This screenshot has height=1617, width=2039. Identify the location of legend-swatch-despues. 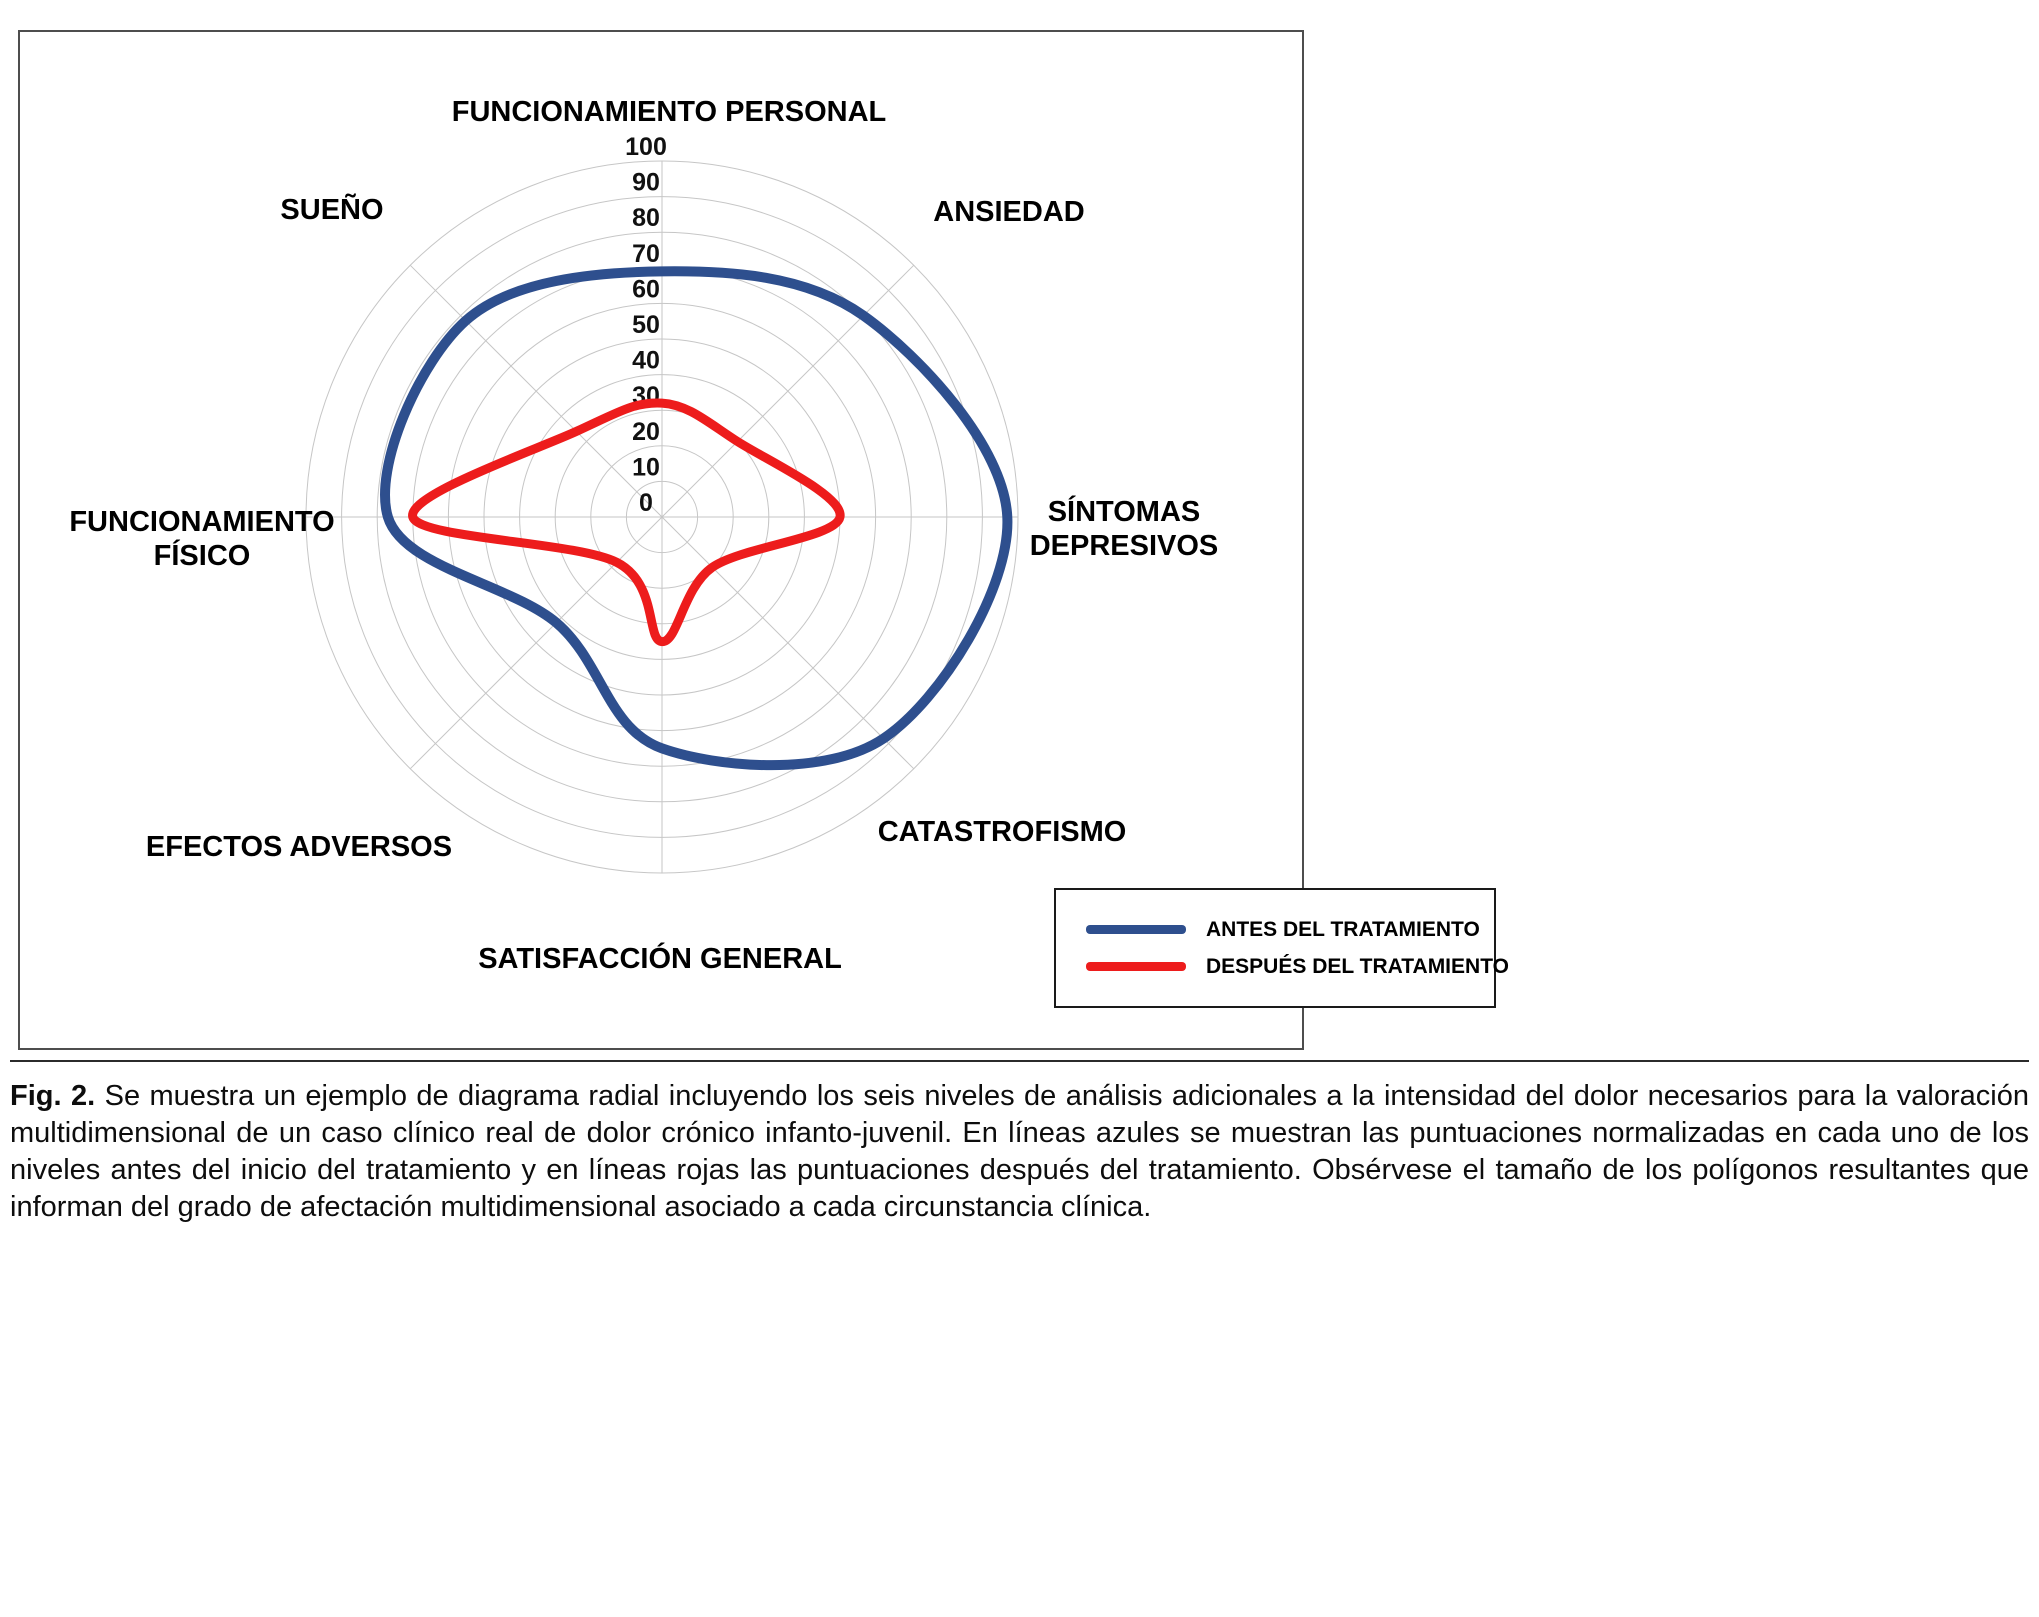
(1136, 966).